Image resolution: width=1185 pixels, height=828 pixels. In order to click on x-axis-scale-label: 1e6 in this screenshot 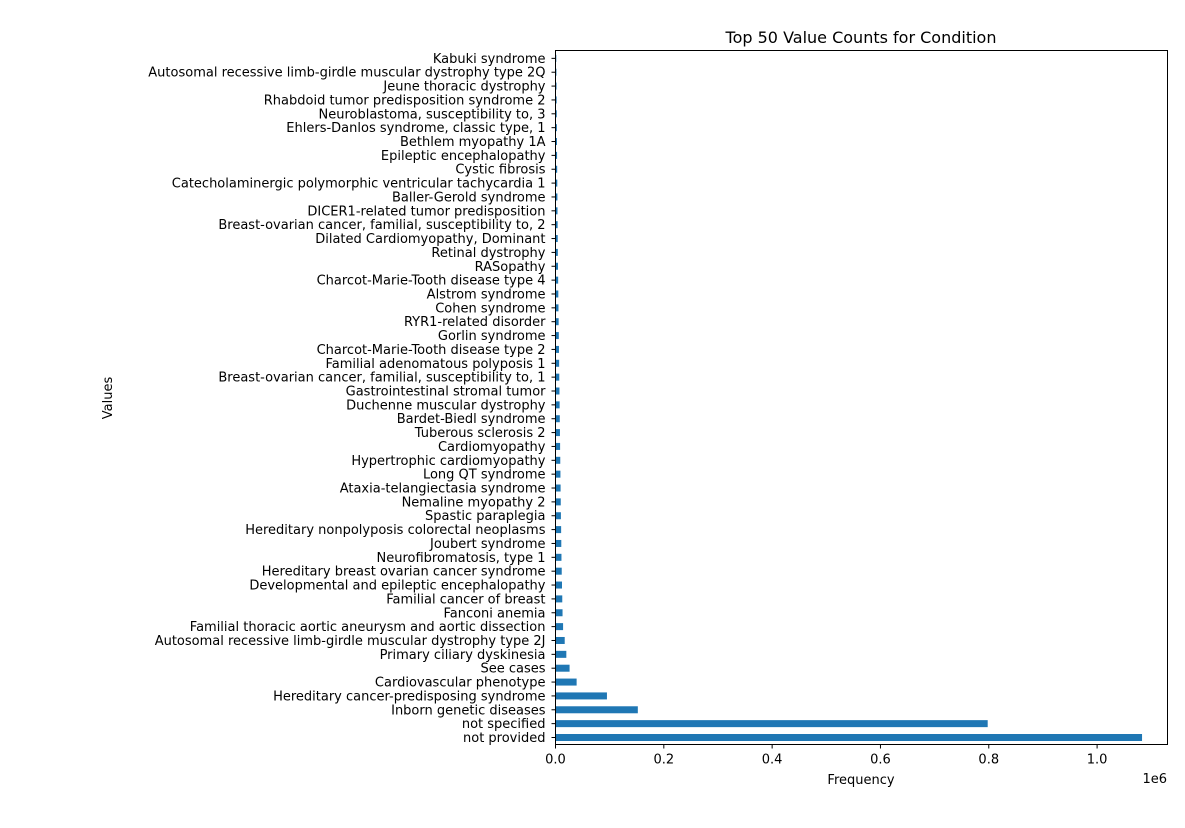, I will do `click(1154, 779)`.